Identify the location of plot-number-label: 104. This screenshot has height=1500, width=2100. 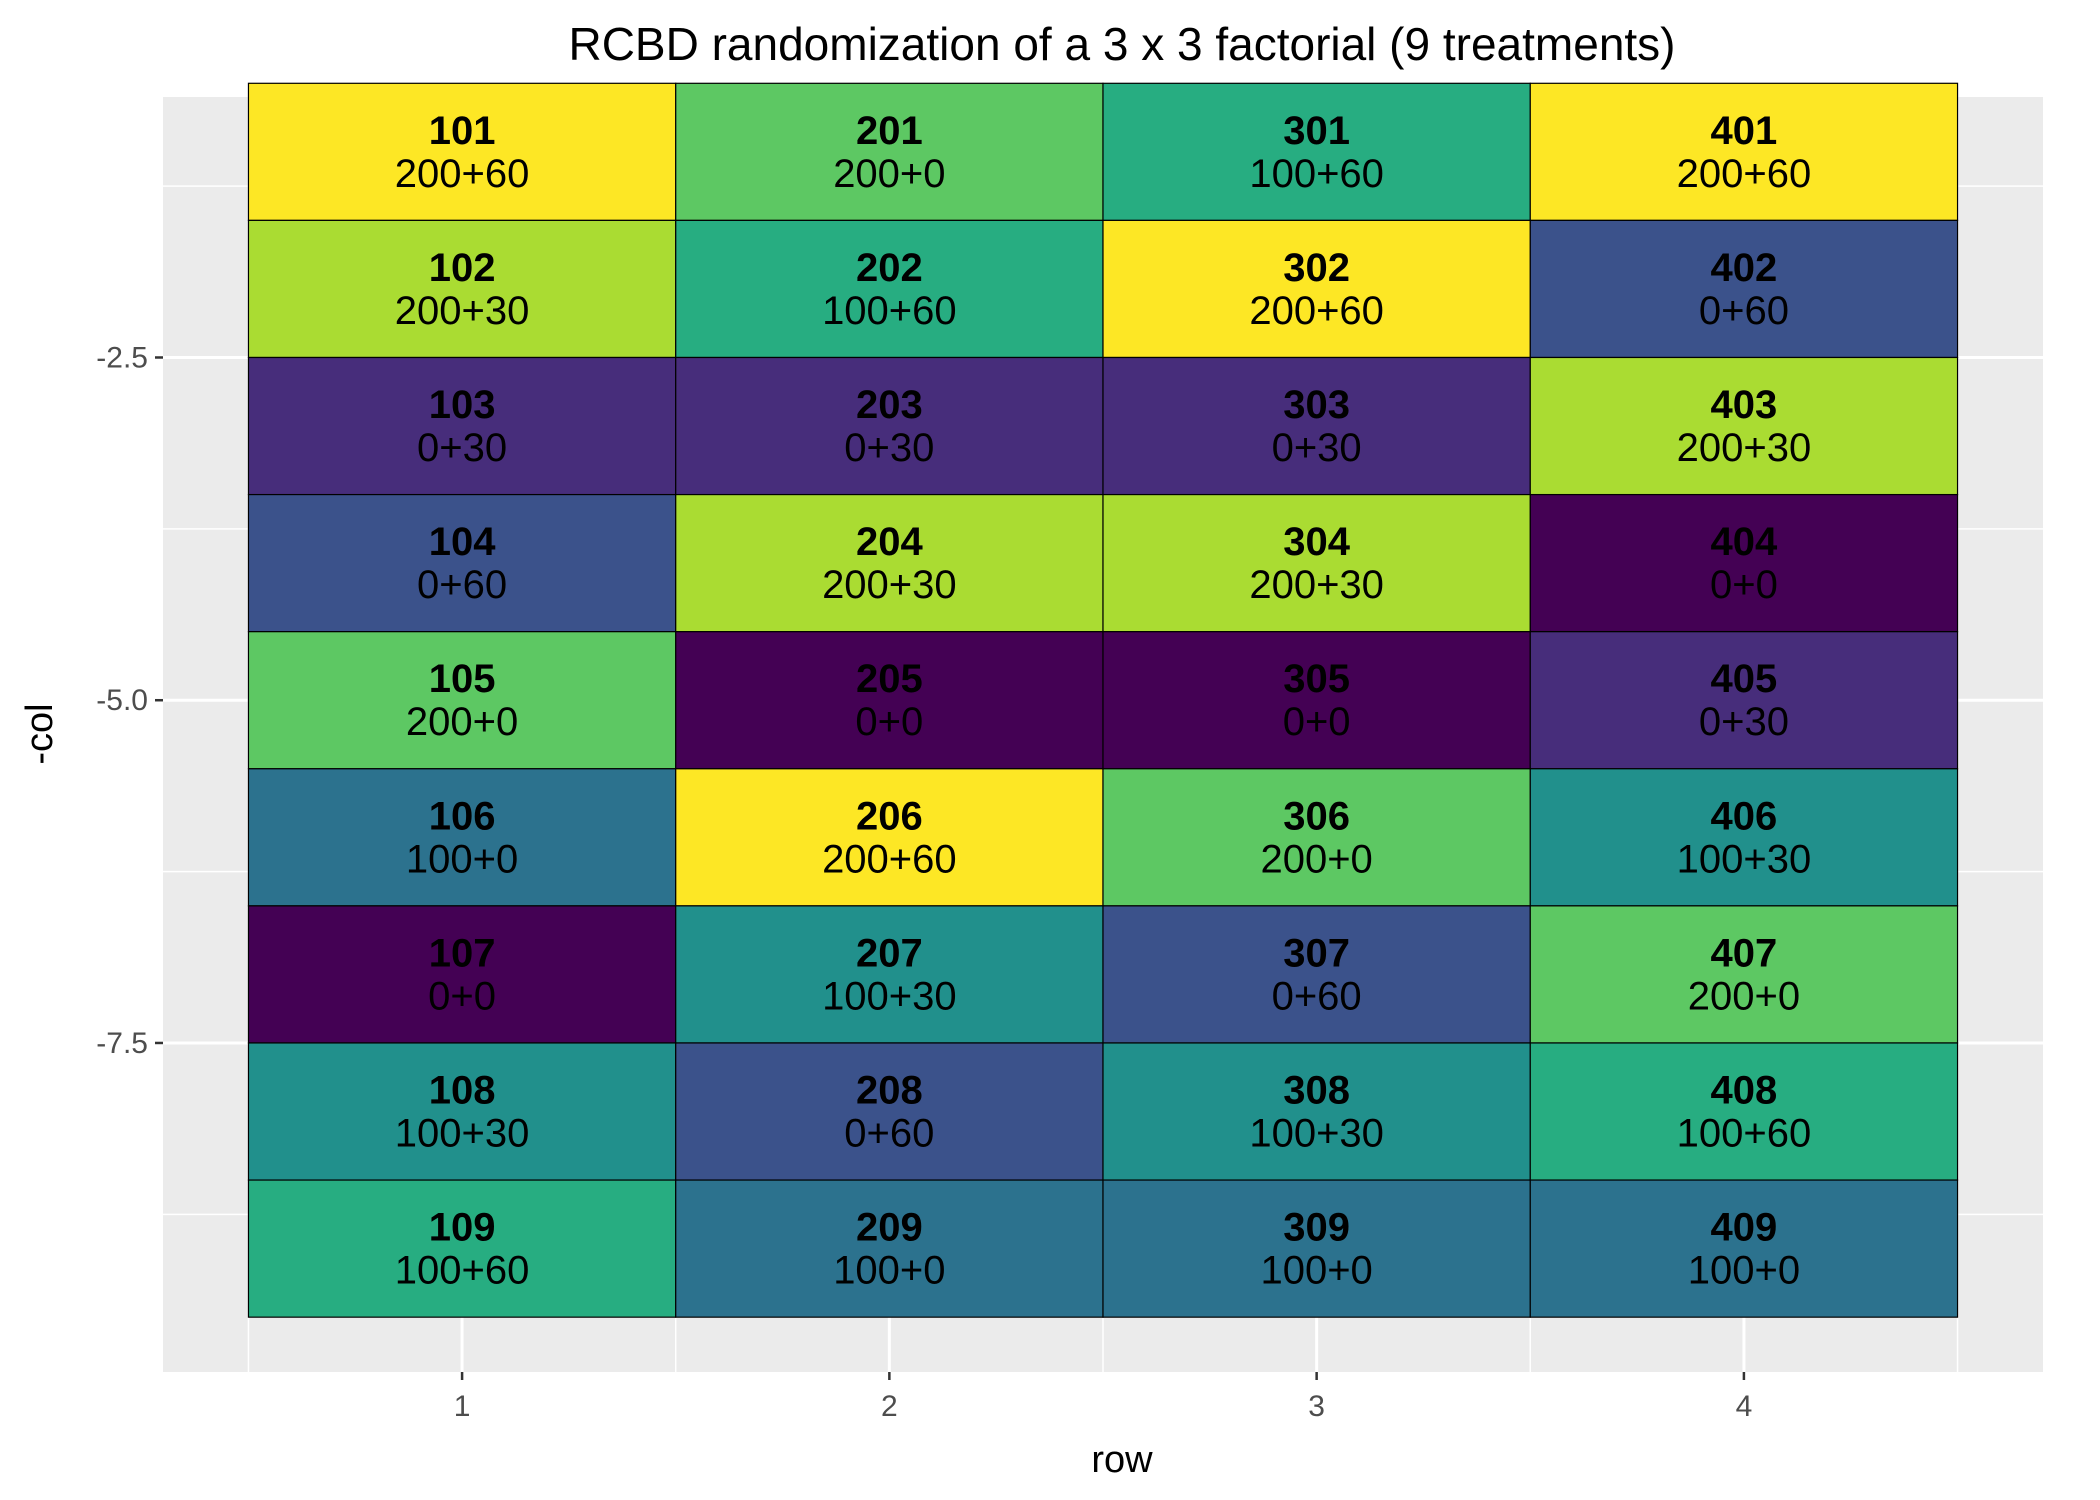
(462, 542).